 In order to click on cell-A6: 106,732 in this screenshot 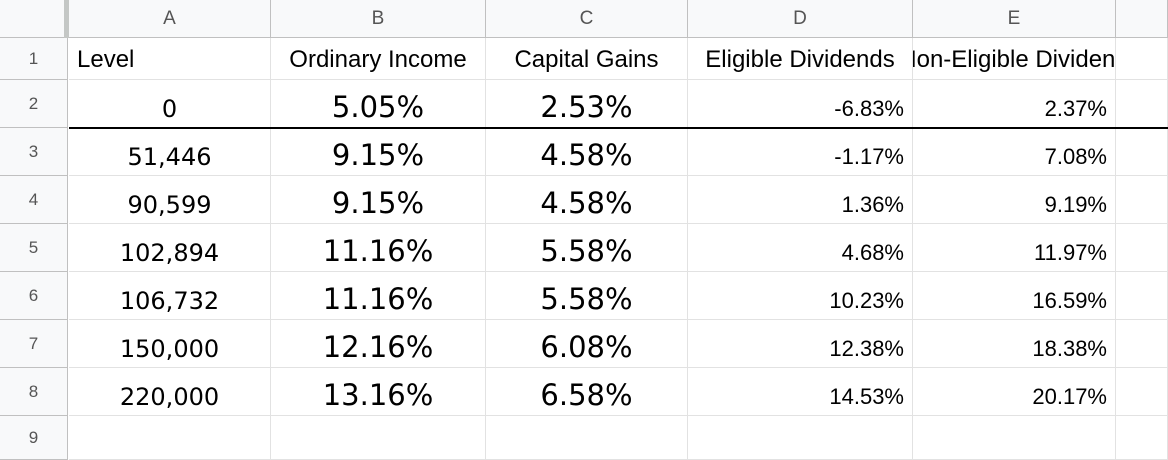, I will do `click(170, 296)`.